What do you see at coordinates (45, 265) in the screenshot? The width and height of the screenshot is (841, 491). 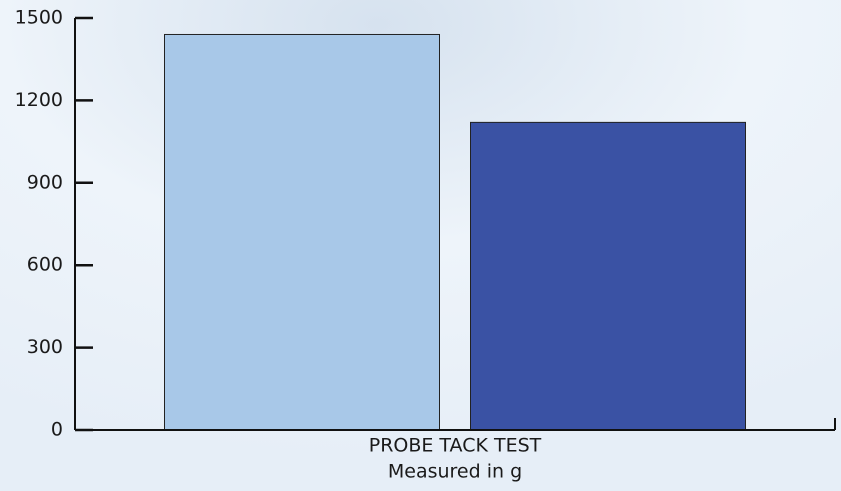 I see `y-tick-label: 600` at bounding box center [45, 265].